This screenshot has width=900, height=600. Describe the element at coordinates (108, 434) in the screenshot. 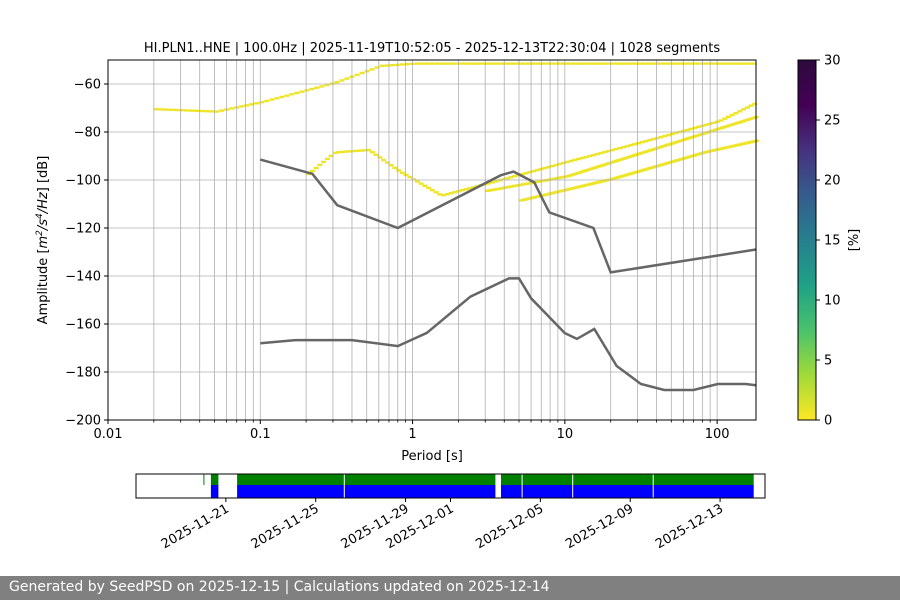

I see `x-tick-label: 0.01` at that location.